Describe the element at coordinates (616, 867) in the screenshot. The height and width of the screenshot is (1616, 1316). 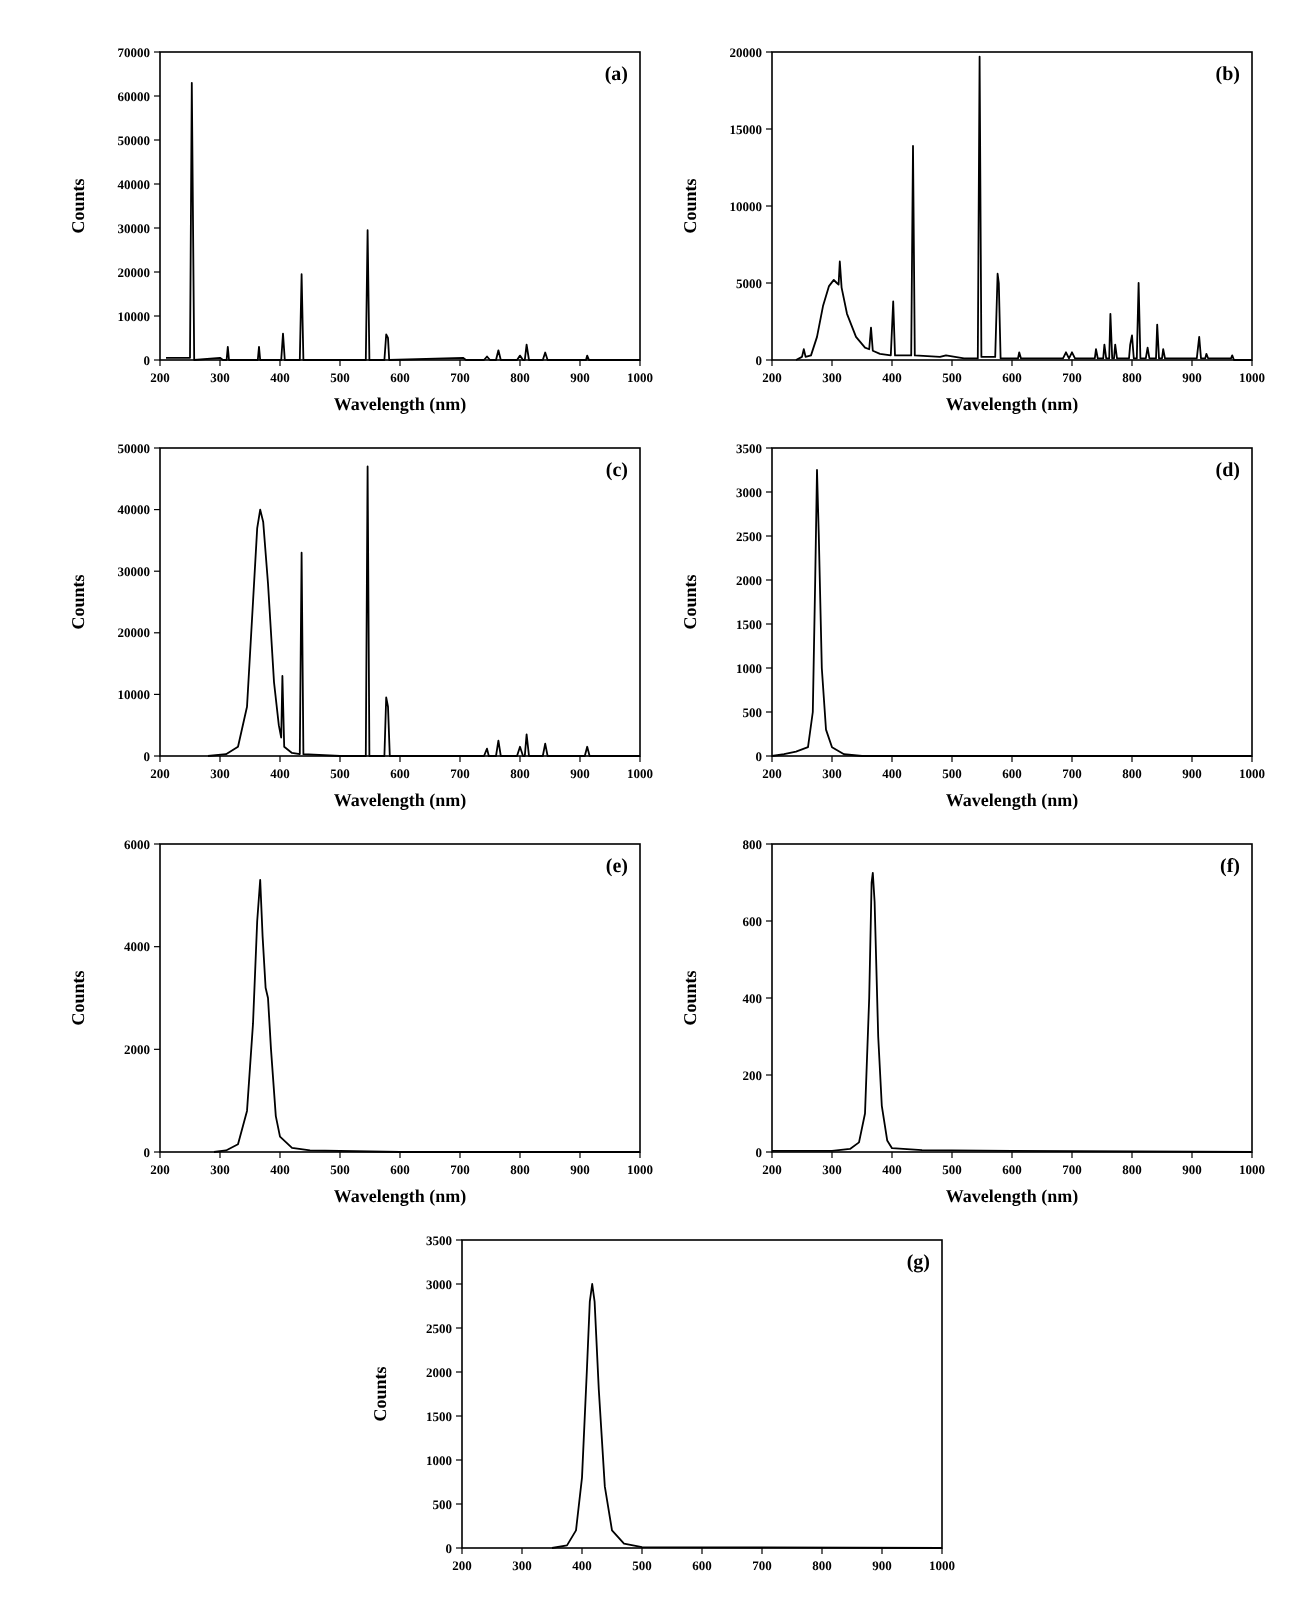
I see `annotation: (e)` at that location.